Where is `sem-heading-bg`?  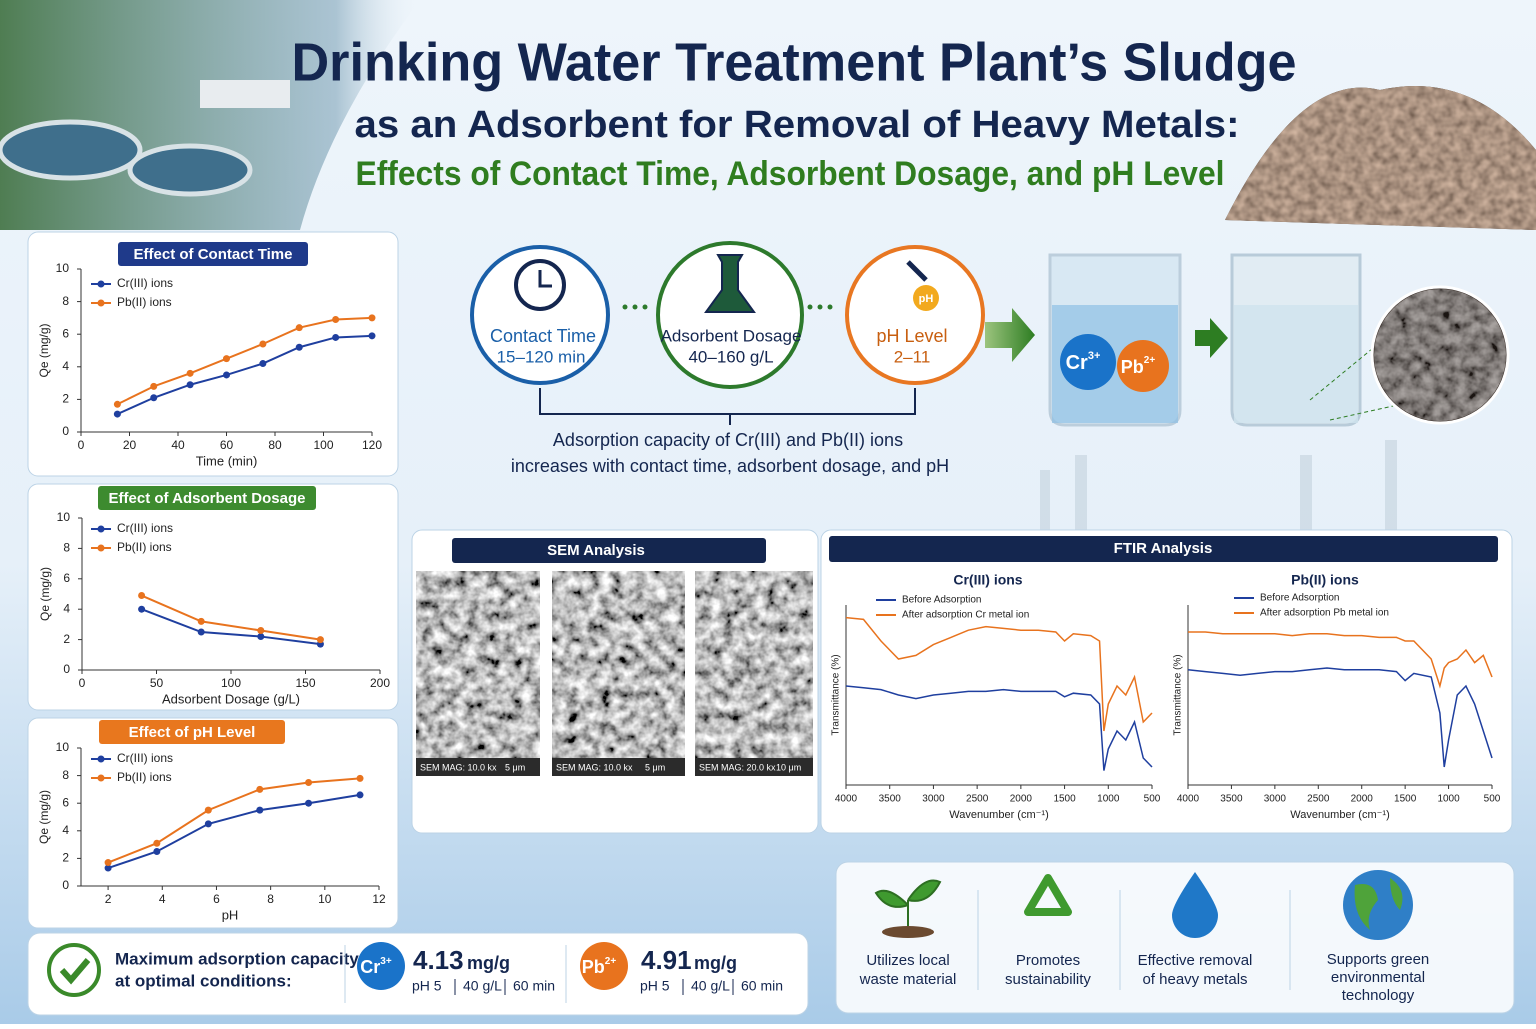
sem-heading-bg is located at coordinates (609, 550).